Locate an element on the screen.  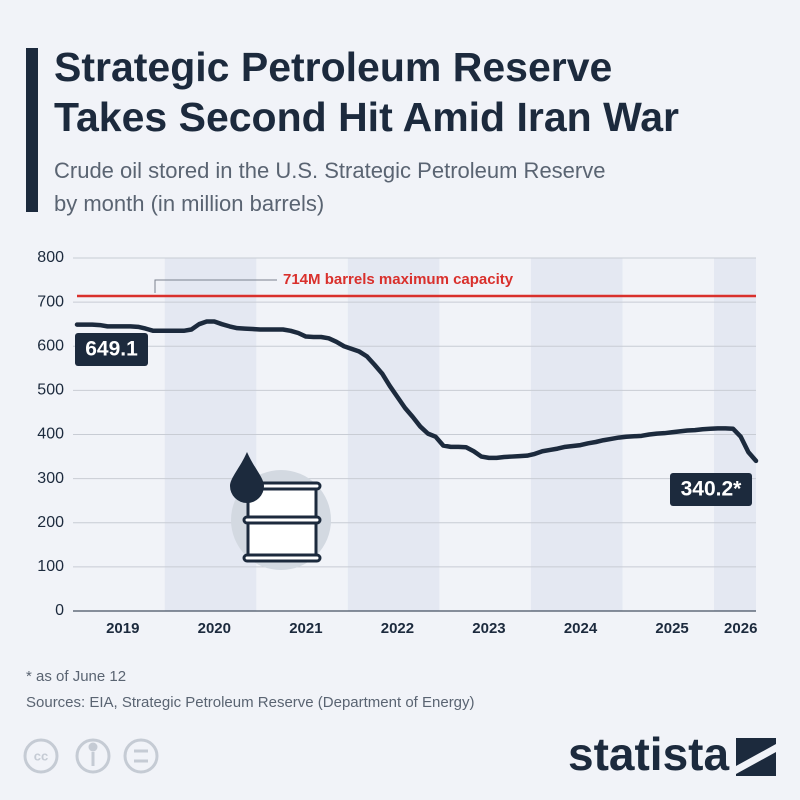
license-icons is located at coordinates (91, 756).